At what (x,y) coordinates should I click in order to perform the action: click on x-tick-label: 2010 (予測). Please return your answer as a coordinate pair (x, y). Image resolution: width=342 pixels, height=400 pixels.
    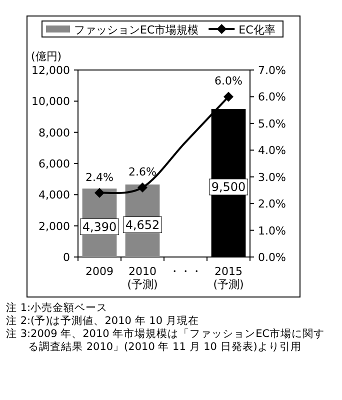
    Looking at the image, I should click on (142, 278).